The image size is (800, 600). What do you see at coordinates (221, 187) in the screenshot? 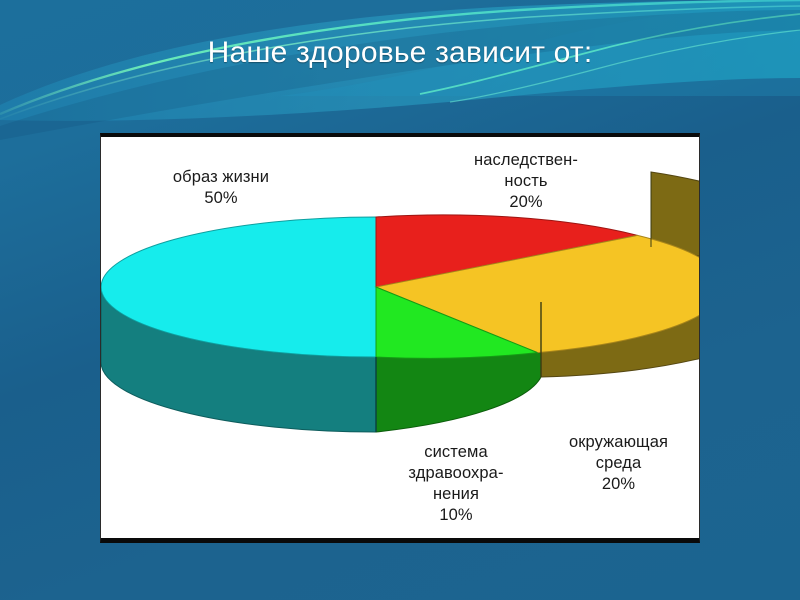
I see `pie-label-lifestyle: образ жизни 50%` at bounding box center [221, 187].